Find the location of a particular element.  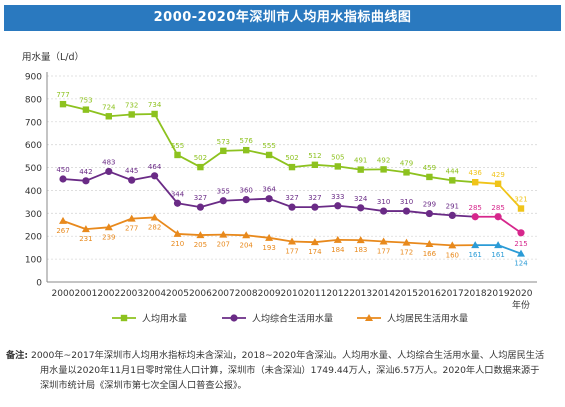

data-label: 777 is located at coordinates (62, 95).